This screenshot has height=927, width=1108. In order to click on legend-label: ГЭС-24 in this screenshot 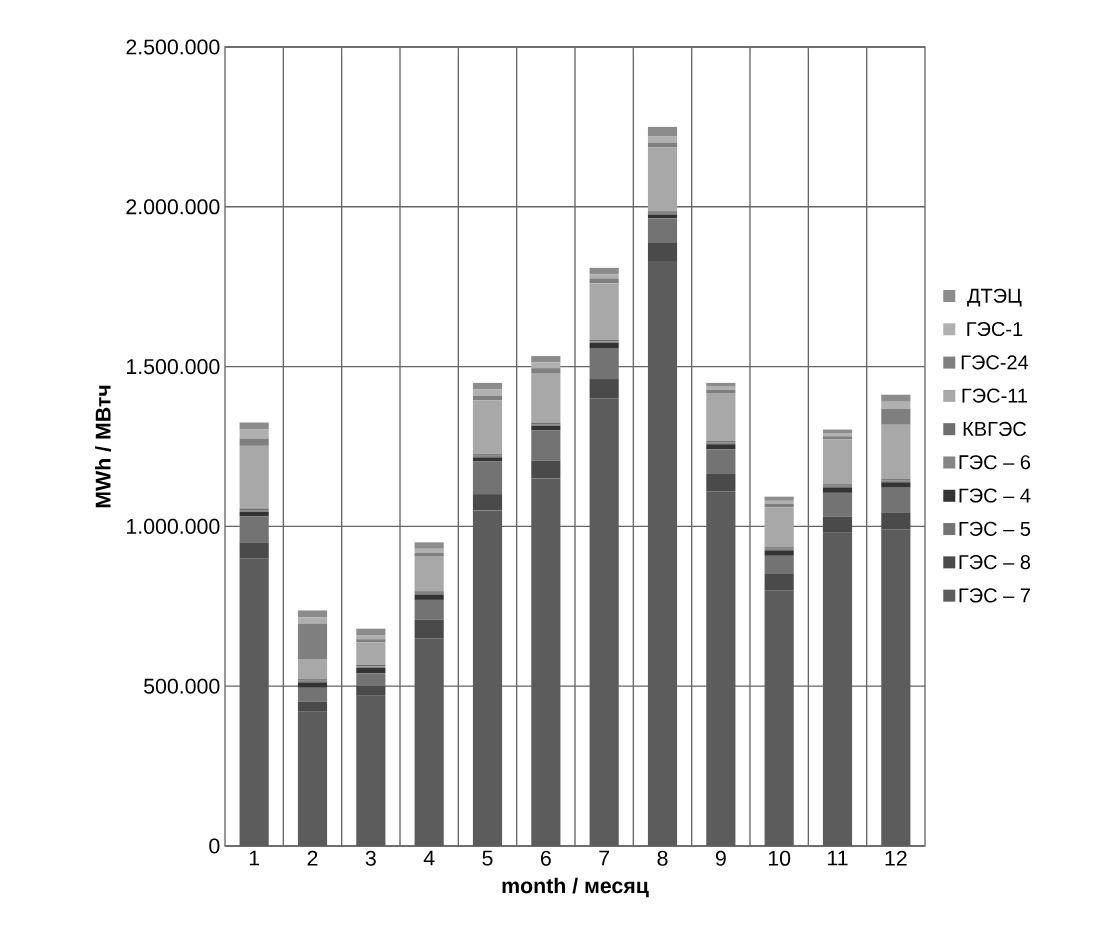, I will do `click(995, 362)`.